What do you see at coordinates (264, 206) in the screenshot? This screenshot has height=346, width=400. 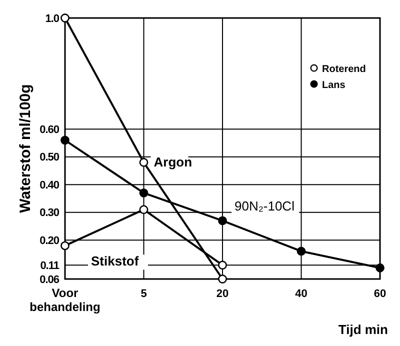 I see `series-label: 90N₂-10Cl` at bounding box center [264, 206].